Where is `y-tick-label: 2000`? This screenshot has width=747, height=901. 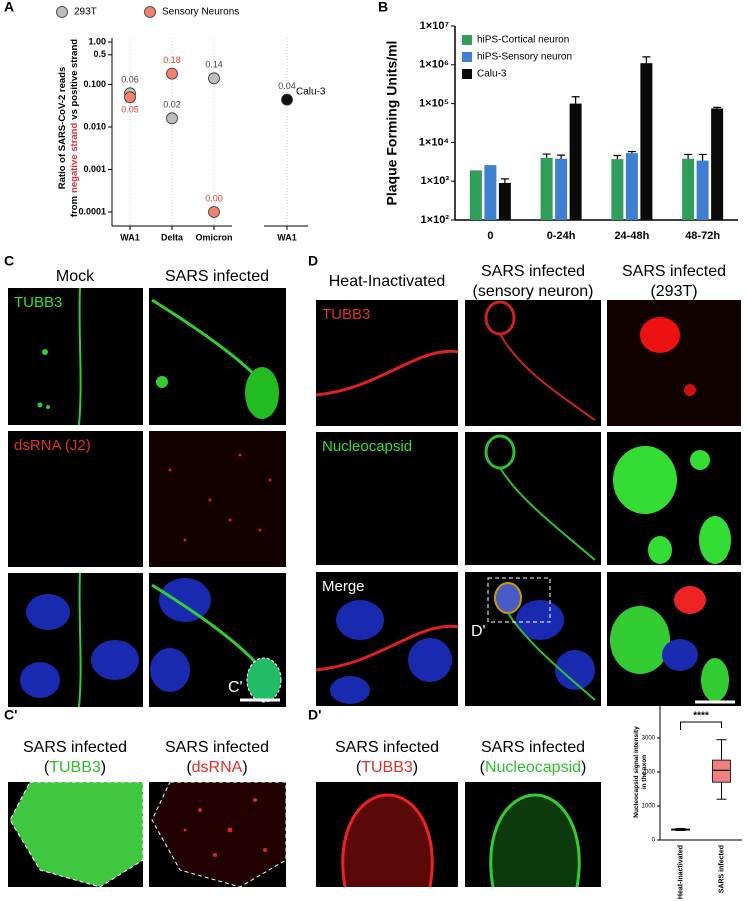
y-tick-label: 2000 is located at coordinates (649, 773).